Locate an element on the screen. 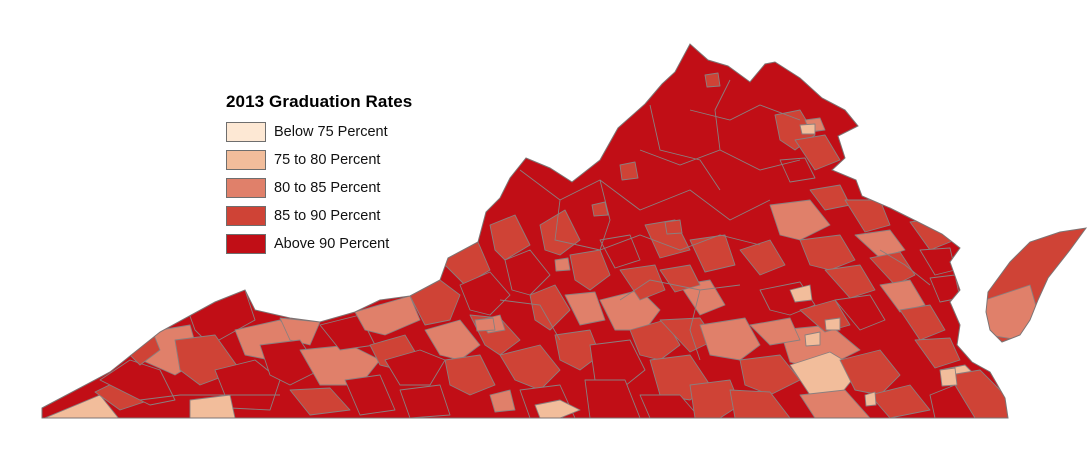 Image resolution: width=1090 pixels, height=450 pixels. legend-item-above-90: Above 90 Percent is located at coordinates (319, 244).